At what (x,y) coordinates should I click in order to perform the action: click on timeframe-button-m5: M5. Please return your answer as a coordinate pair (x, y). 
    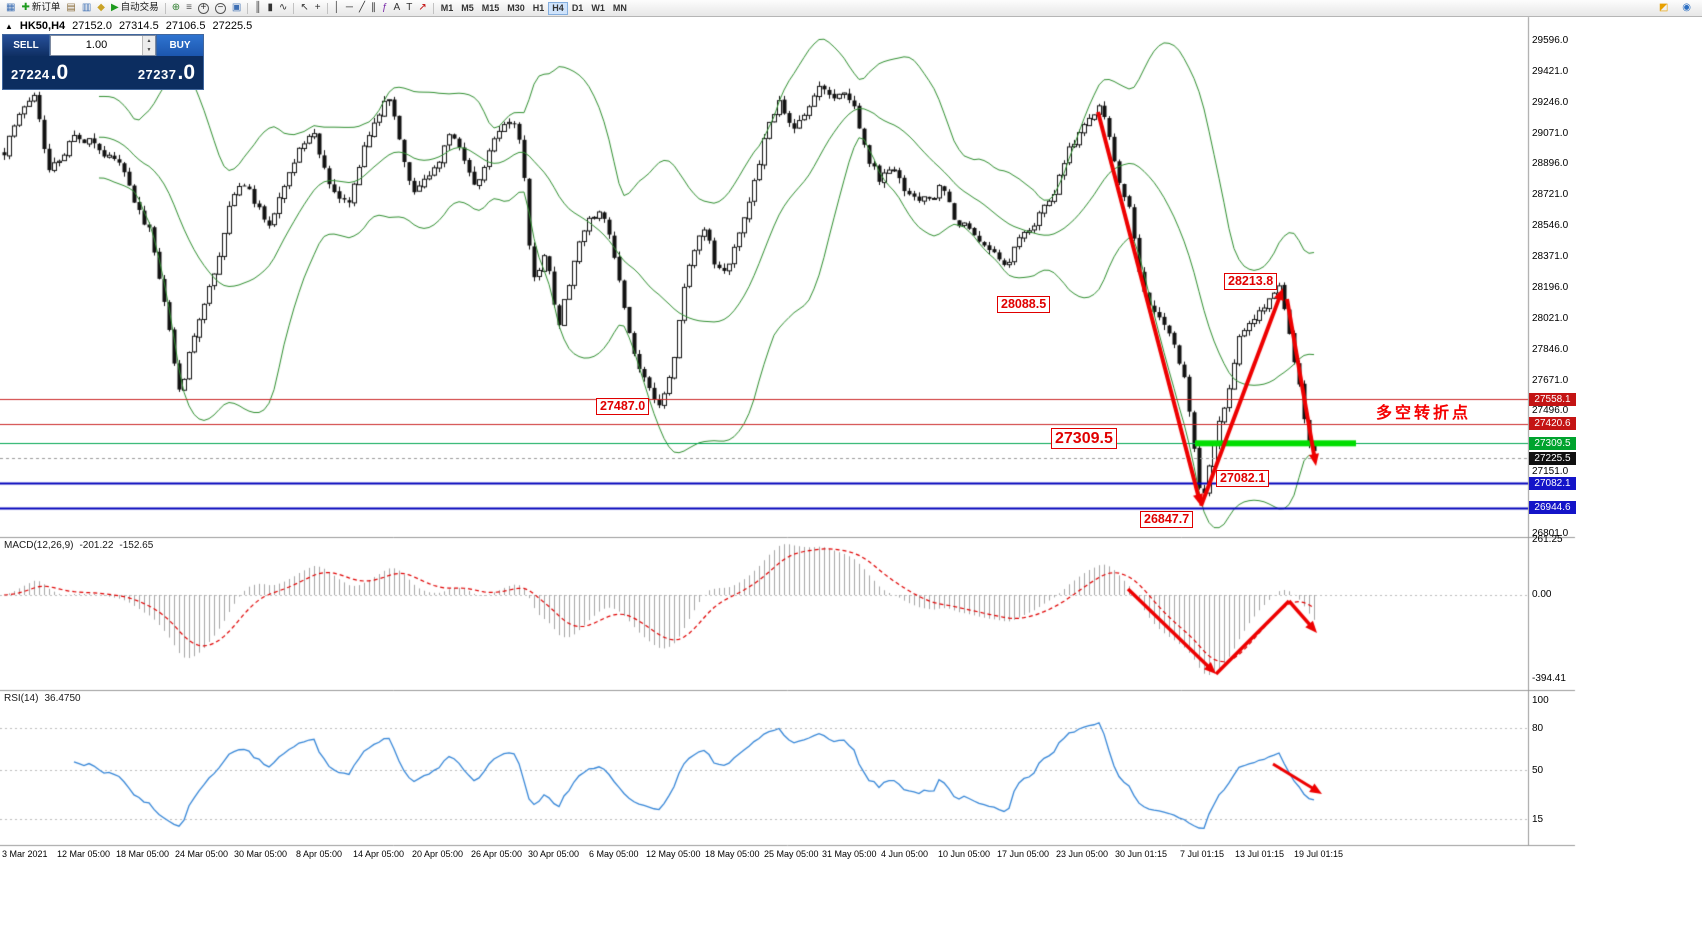
    Looking at the image, I should click on (467, 8).